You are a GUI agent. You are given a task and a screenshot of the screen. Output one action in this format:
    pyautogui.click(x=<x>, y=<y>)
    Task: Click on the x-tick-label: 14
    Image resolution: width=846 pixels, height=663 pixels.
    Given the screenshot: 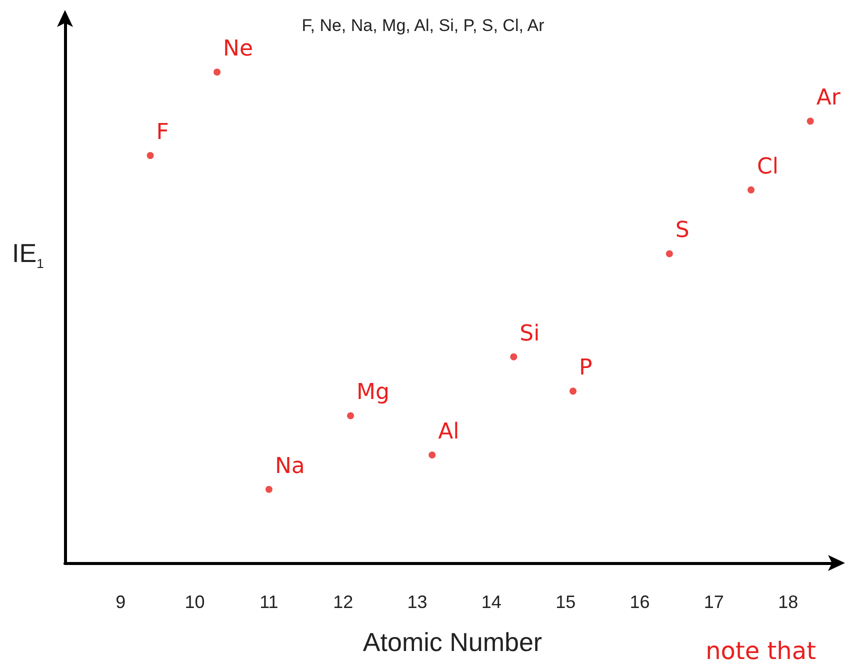 What is the action you would take?
    pyautogui.click(x=491, y=602)
    